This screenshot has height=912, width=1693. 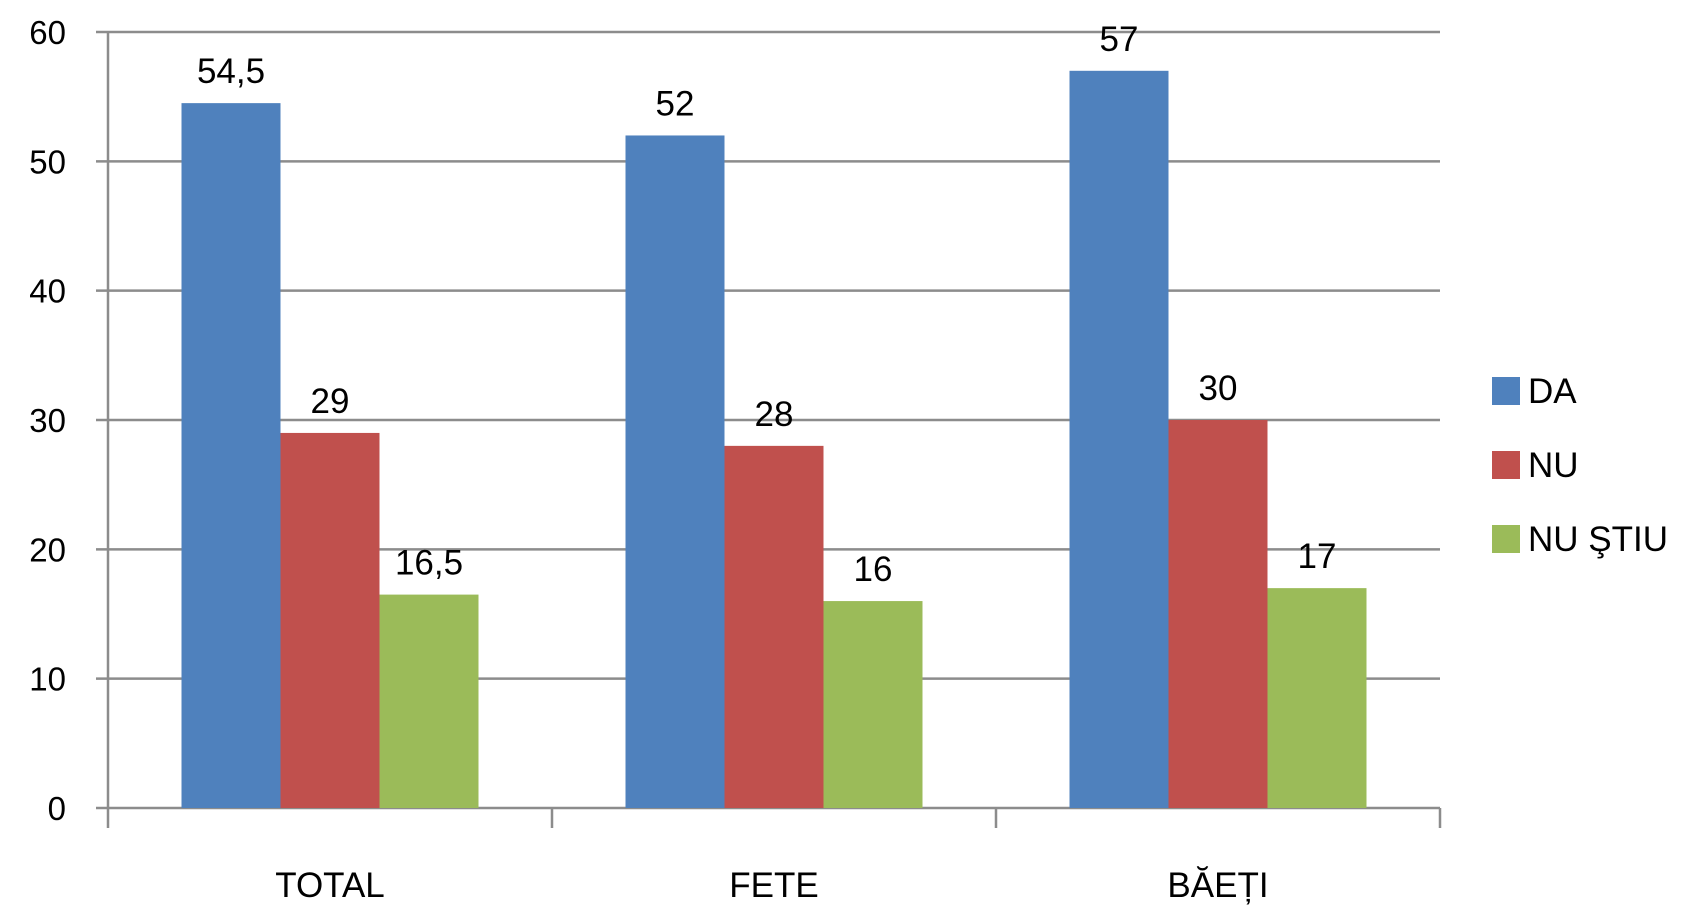 I want to click on data-label: 52, so click(x=675, y=103).